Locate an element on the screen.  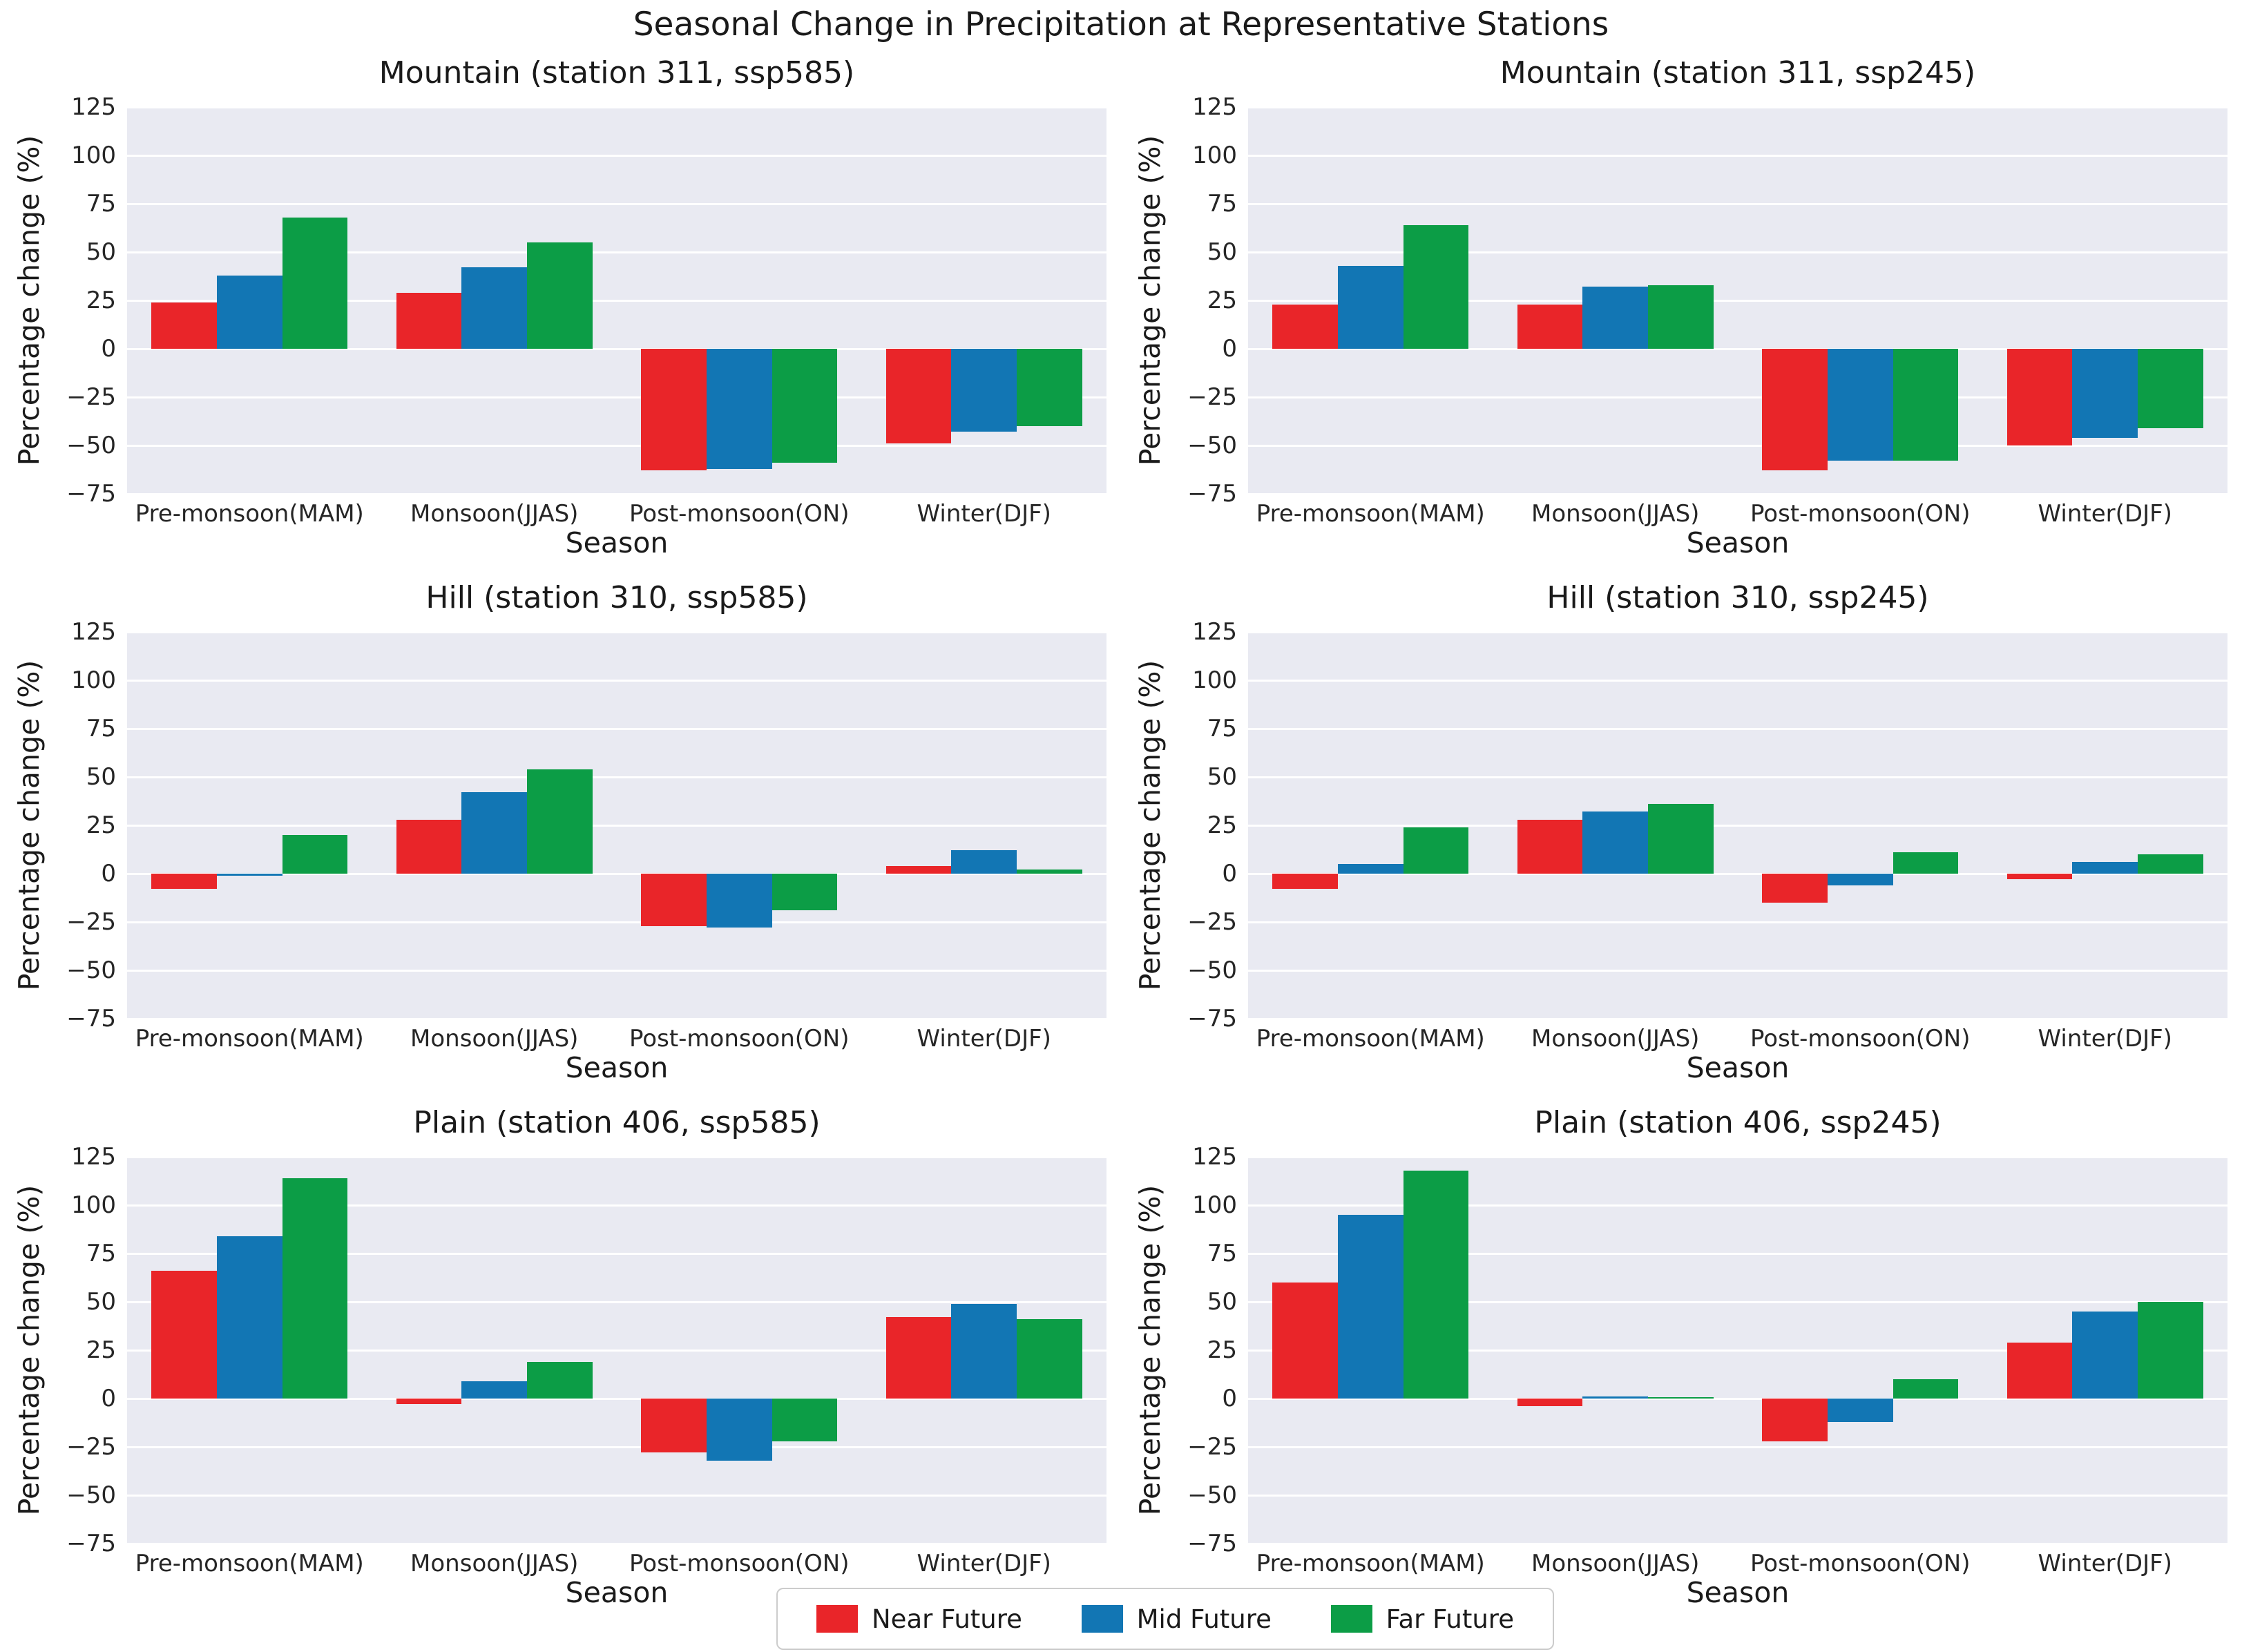
subplot-title: Mountain (station 311, ssp245) is located at coordinates (1738, 72).